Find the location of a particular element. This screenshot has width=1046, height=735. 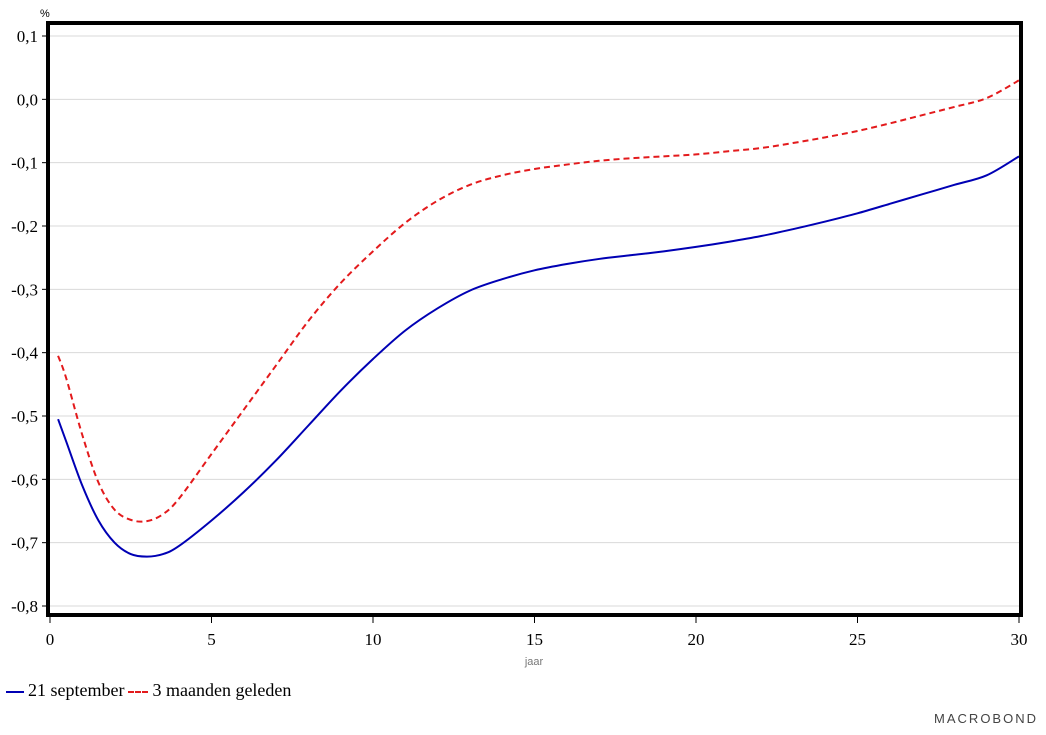

y-tick-label: 0,0 is located at coordinates (27, 99).